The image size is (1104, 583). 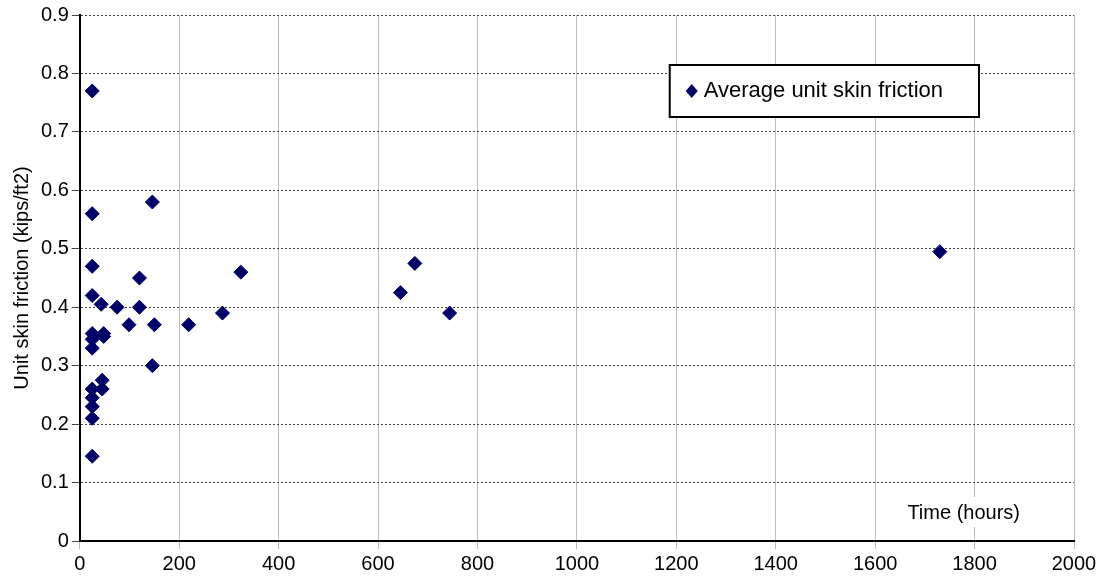 What do you see at coordinates (54, 481) in the screenshot?
I see `y-tick-label: 0.1` at bounding box center [54, 481].